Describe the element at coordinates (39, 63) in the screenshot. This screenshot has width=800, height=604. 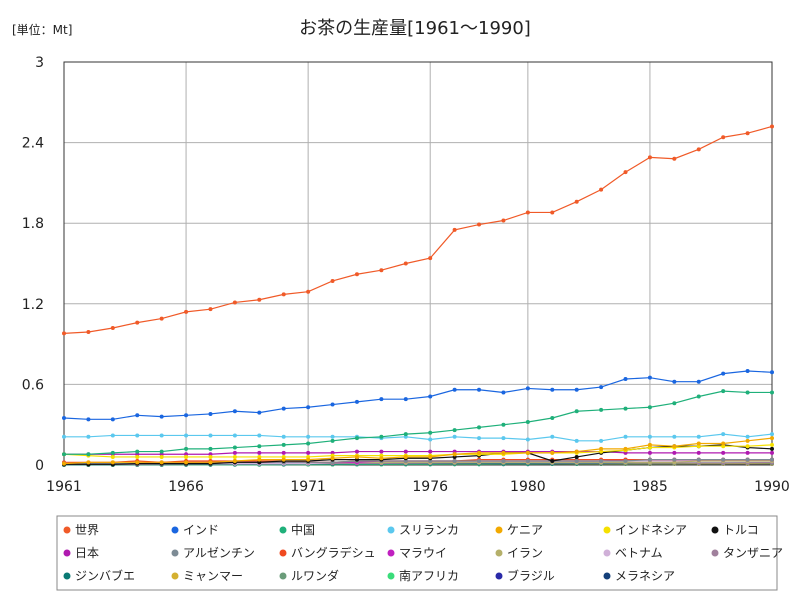
I see `y-tick-label: 3` at that location.